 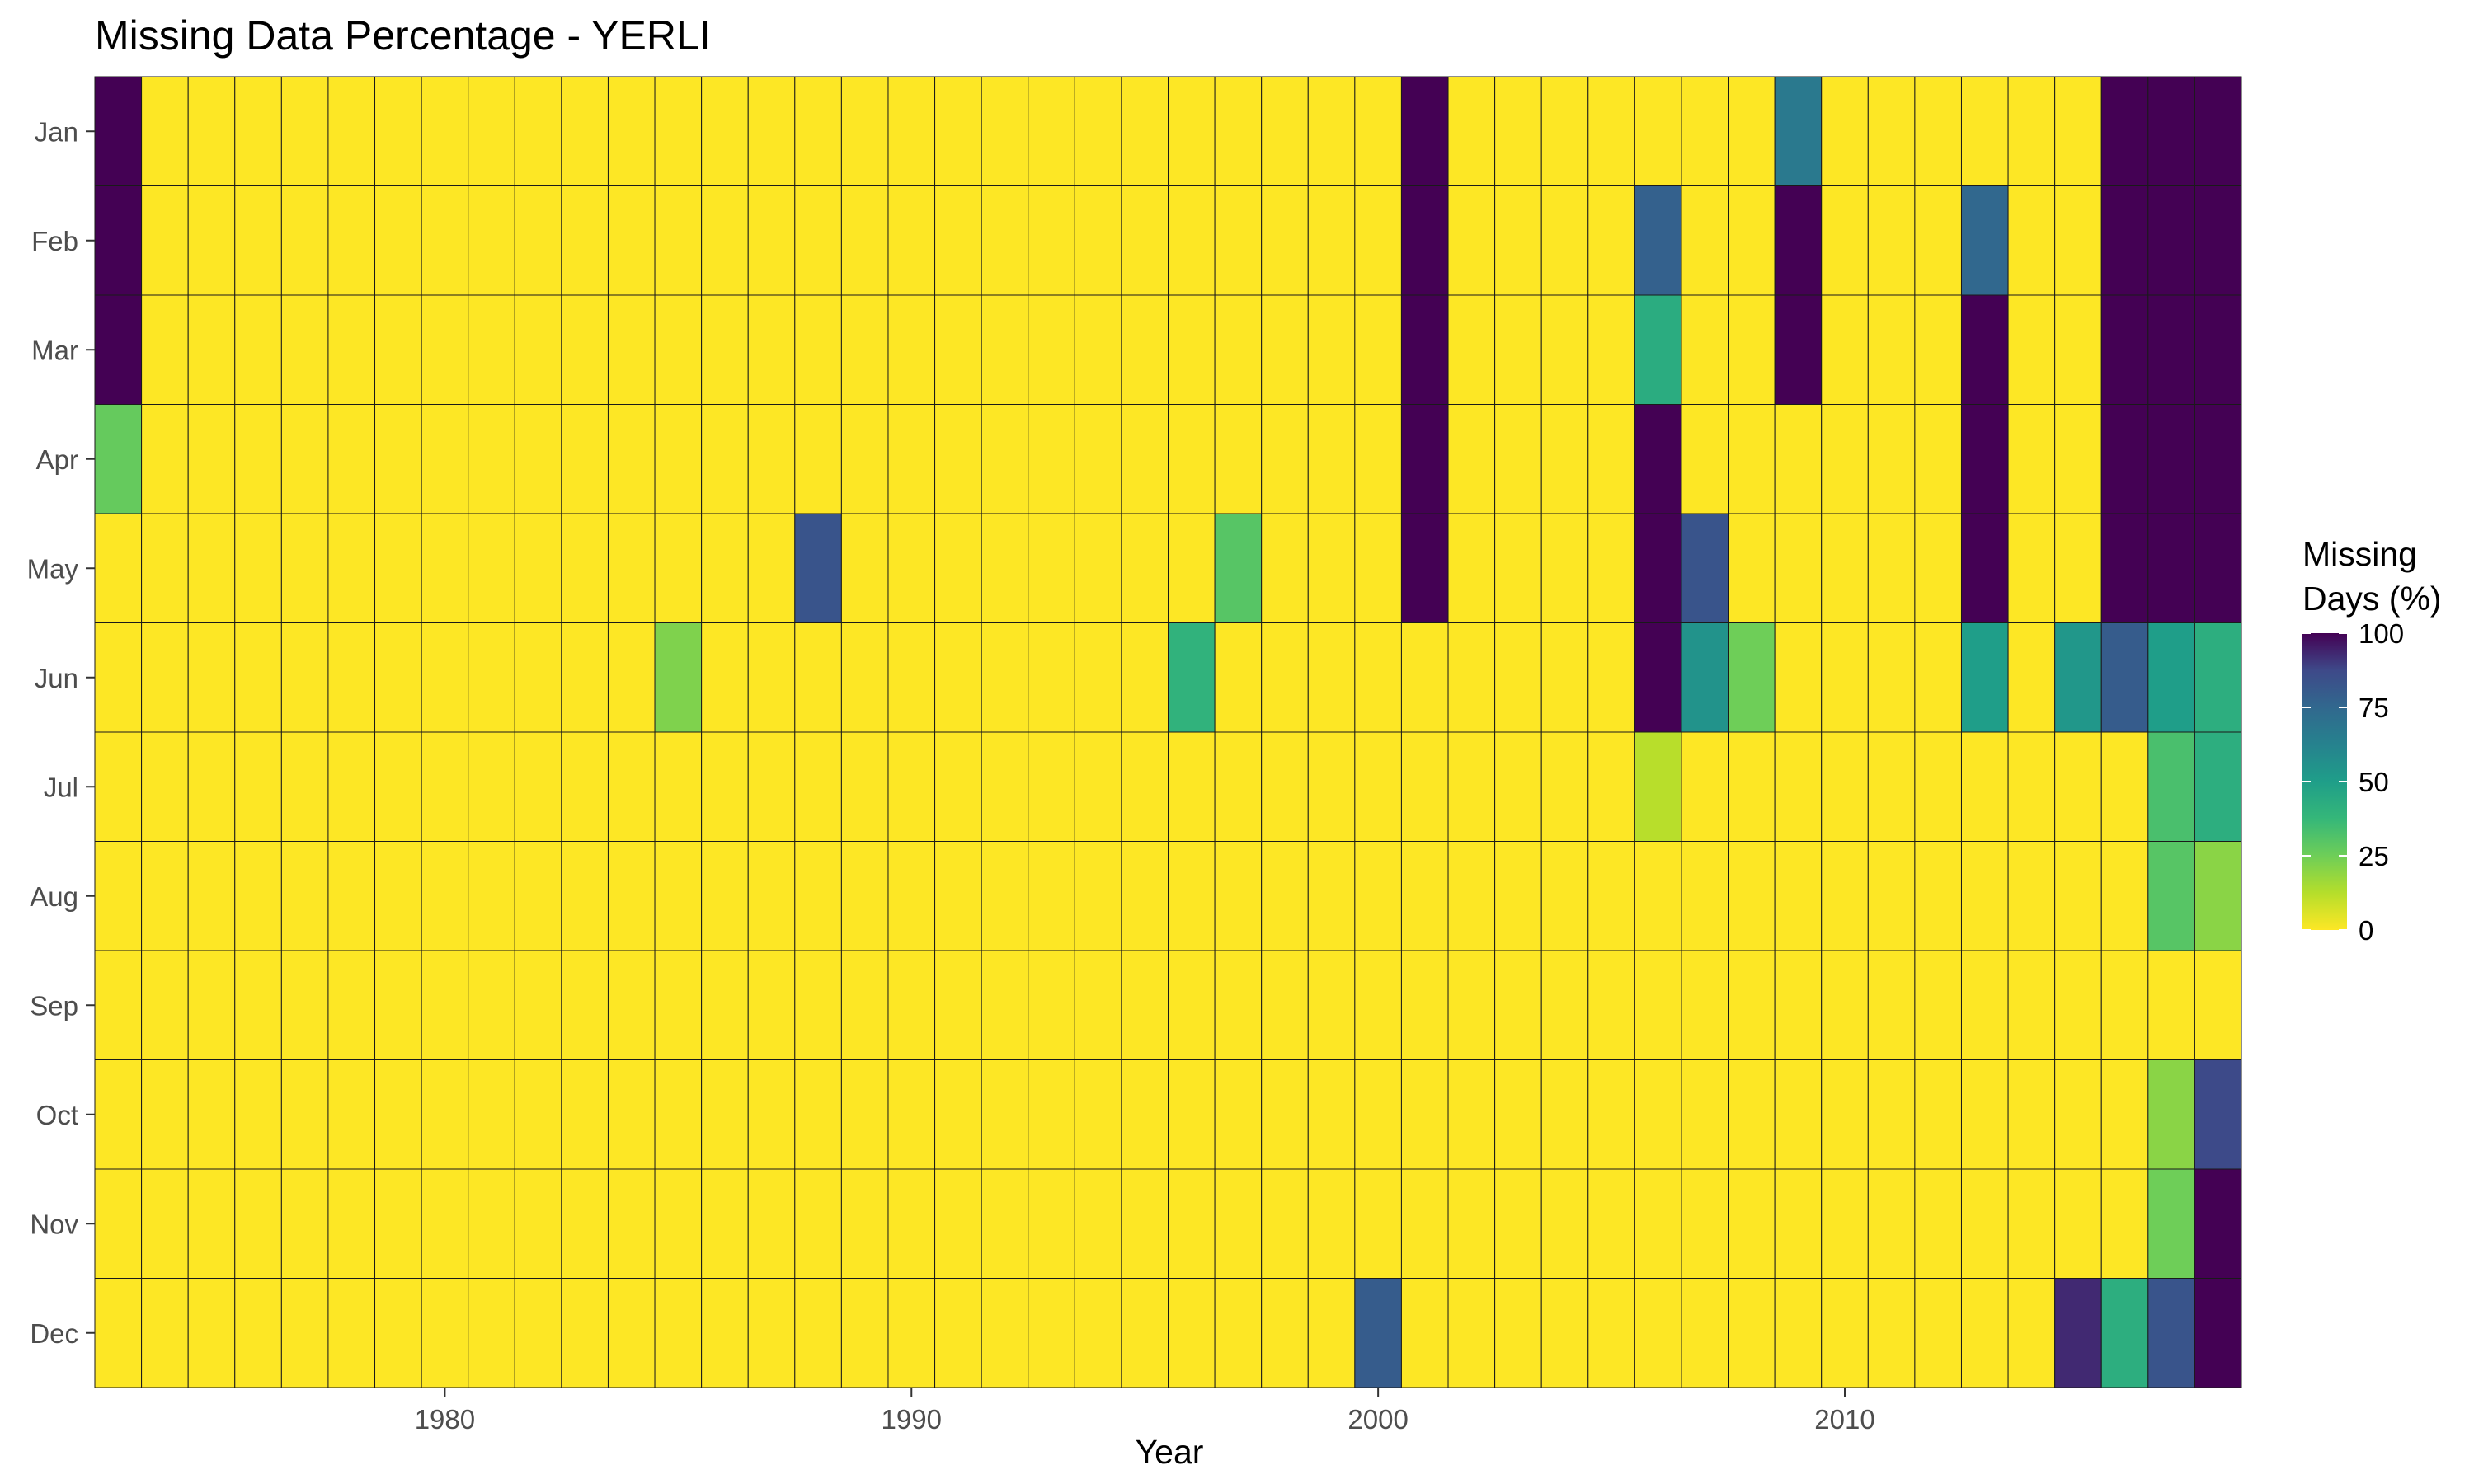 What do you see at coordinates (2078, 786) in the screenshot?
I see `cell-2015-jul` at bounding box center [2078, 786].